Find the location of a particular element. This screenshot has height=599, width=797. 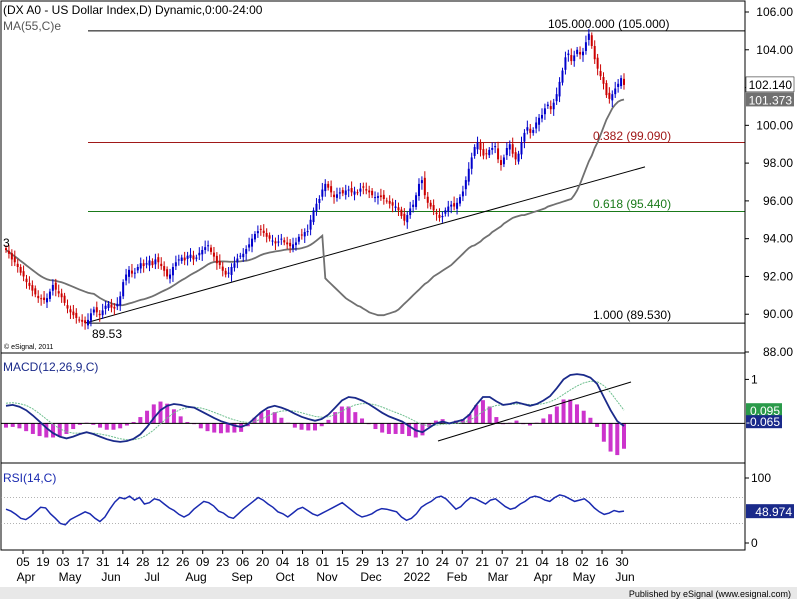

macd-signal-line is located at coordinates (315, 410).